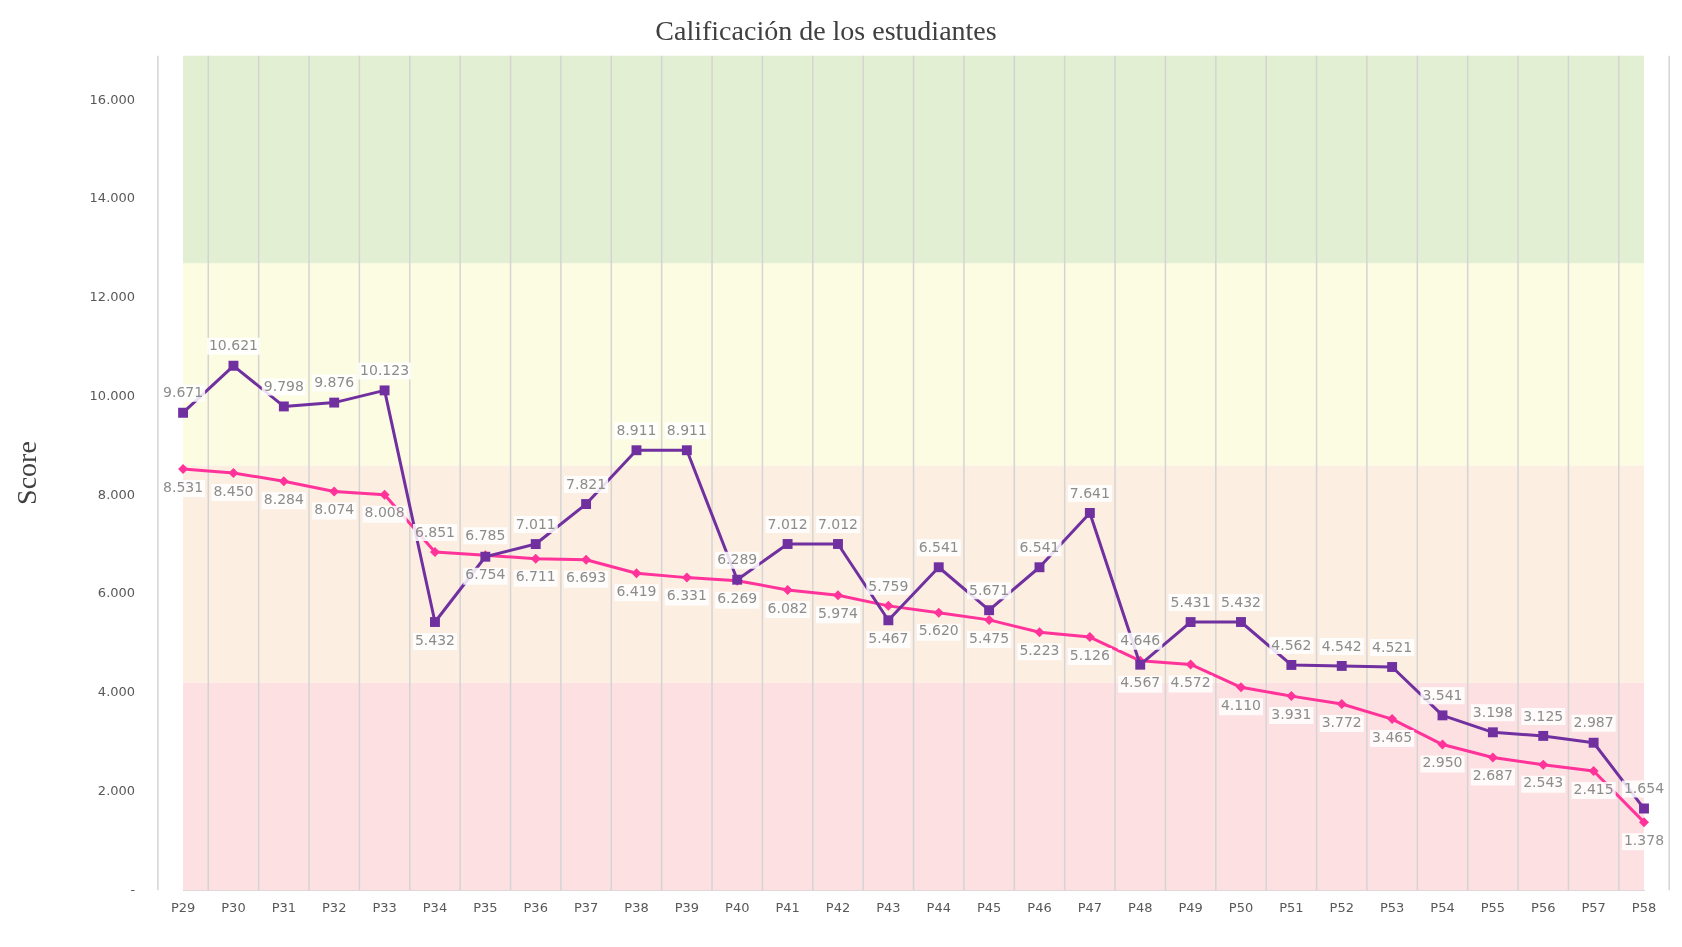 The height and width of the screenshot is (947, 1682). What do you see at coordinates (1140, 908) in the screenshot?
I see `x-tick-label: P48` at bounding box center [1140, 908].